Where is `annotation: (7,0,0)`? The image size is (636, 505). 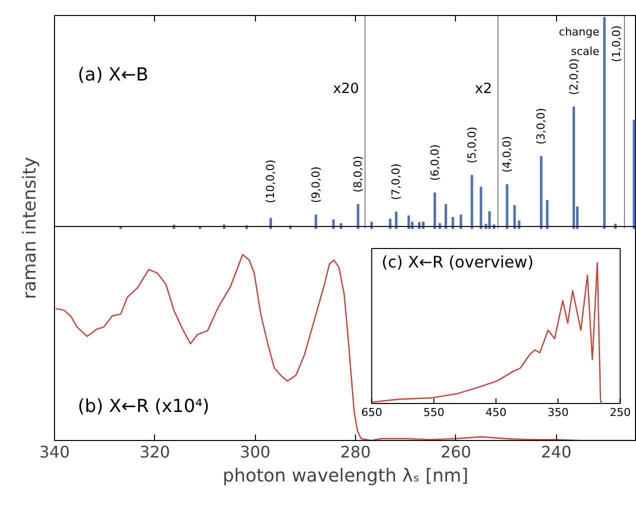
annotation: (7,0,0) is located at coordinates (396, 181).